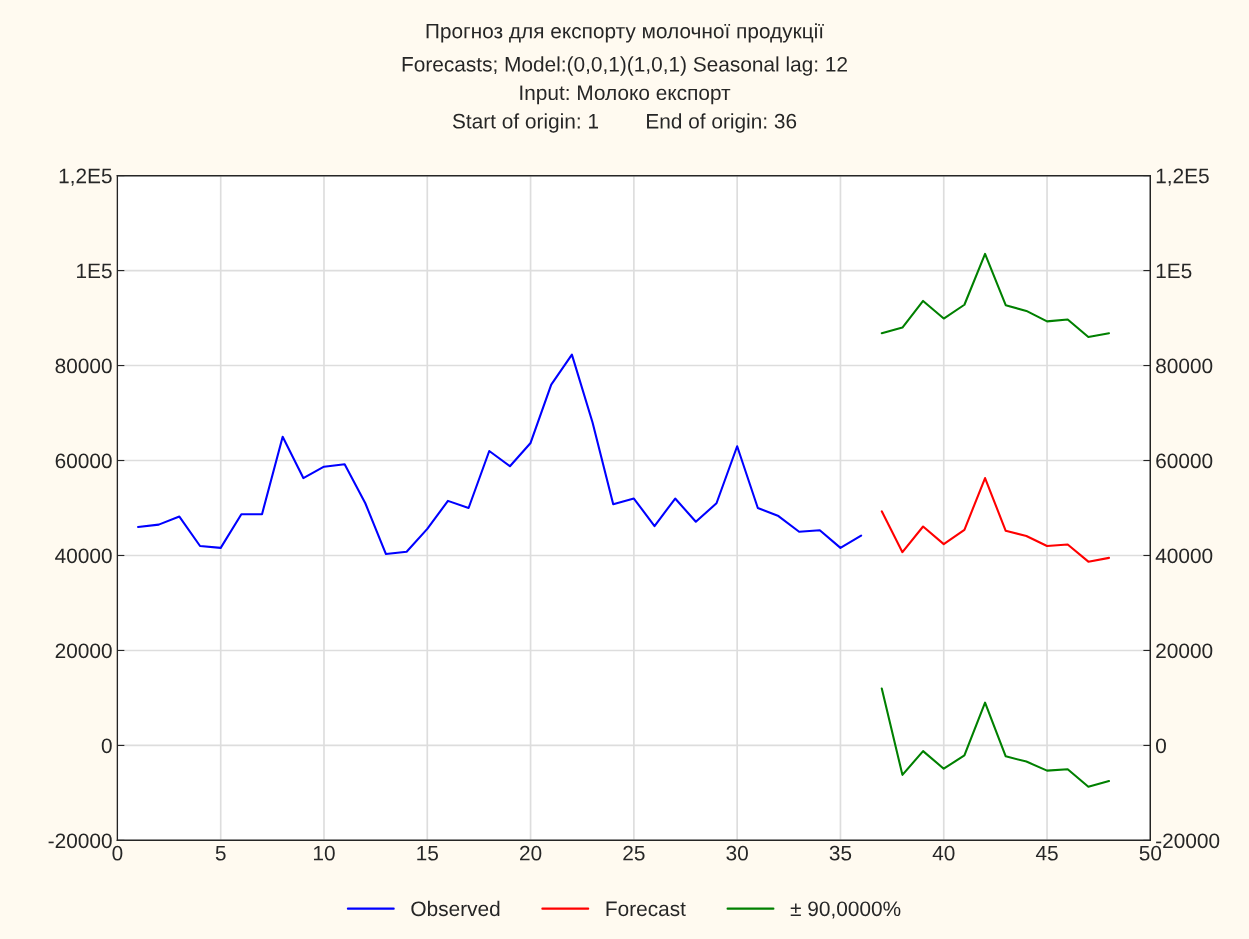 The image size is (1249, 939). What do you see at coordinates (83, 651) in the screenshot?
I see `y-tick-label: 20000` at bounding box center [83, 651].